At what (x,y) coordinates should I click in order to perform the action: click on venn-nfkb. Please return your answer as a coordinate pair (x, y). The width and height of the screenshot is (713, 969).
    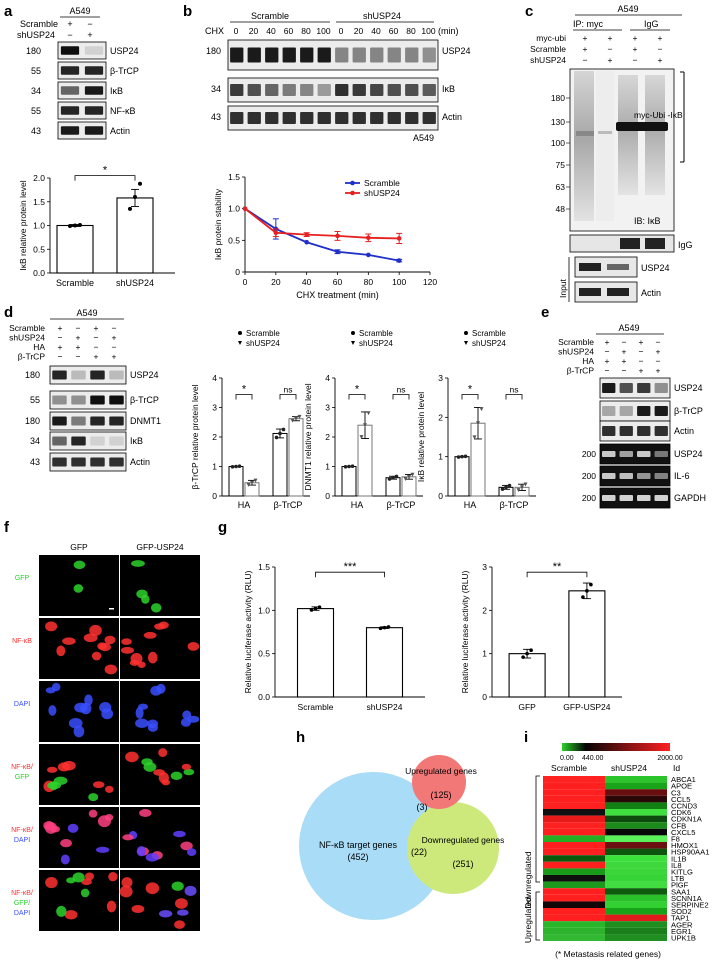
    Looking at the image, I should click on (373, 846).